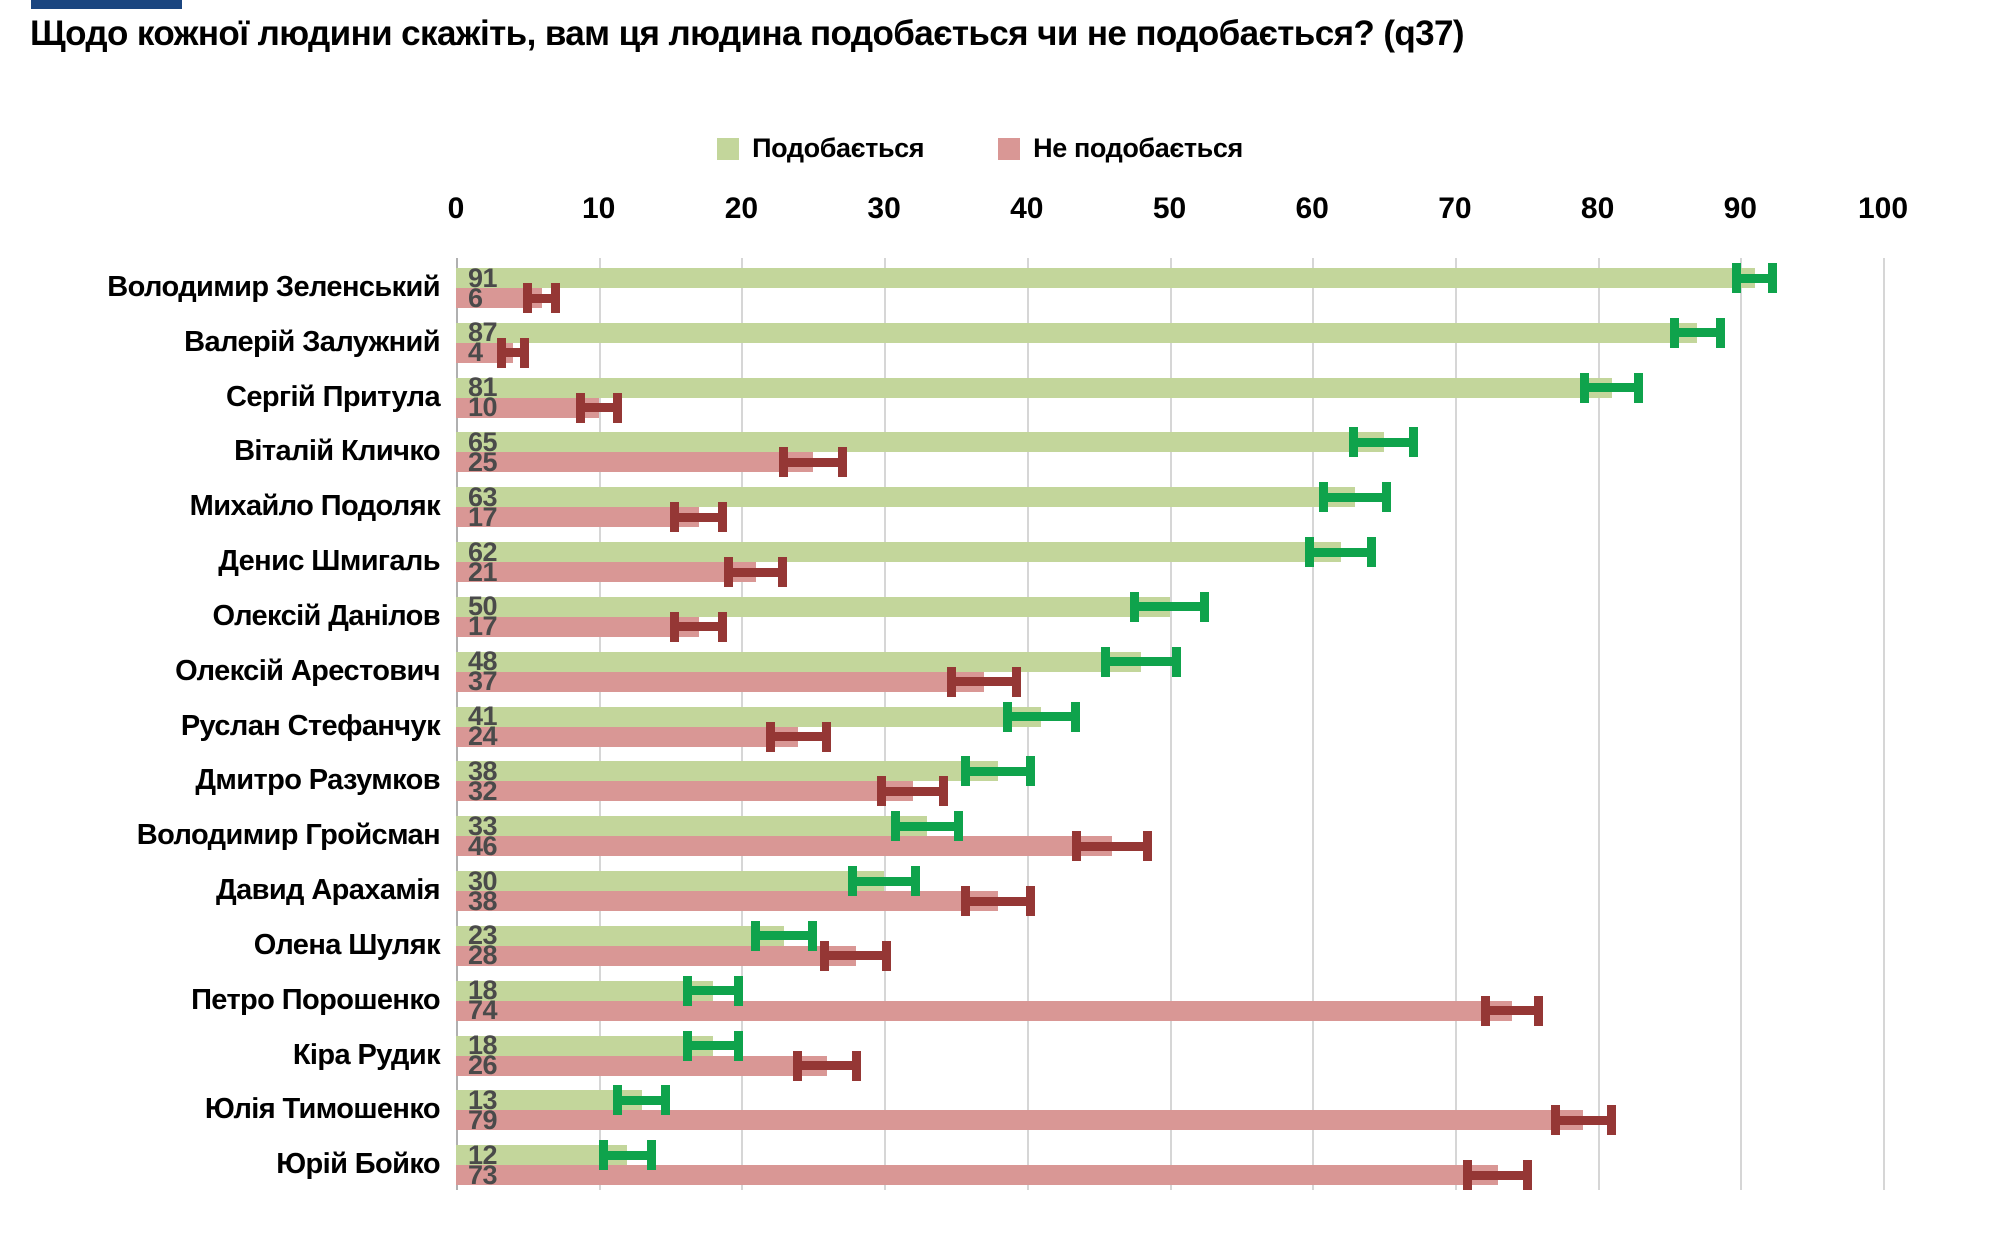  Describe the element at coordinates (483, 790) in the screenshot. I see `dislike-value-label: 32` at that location.